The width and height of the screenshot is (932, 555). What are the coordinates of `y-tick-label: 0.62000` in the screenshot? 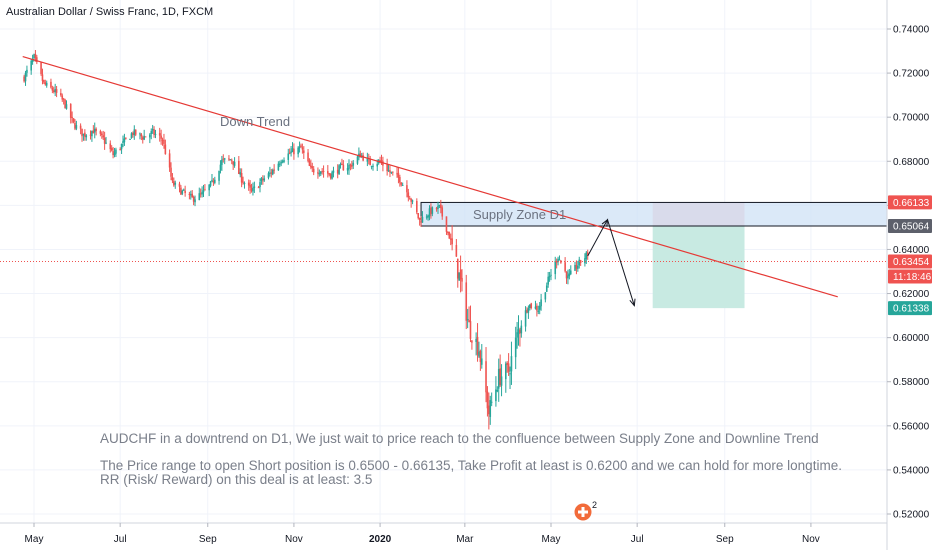 It's located at (911, 294).